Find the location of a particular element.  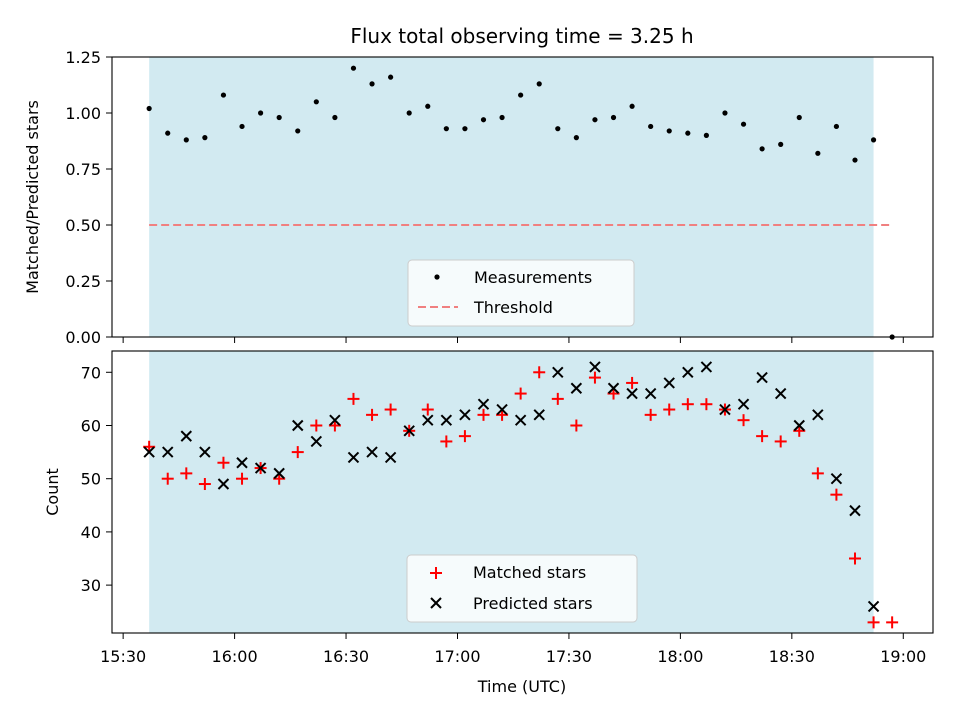

bottom-legend-box is located at coordinates (522, 588).